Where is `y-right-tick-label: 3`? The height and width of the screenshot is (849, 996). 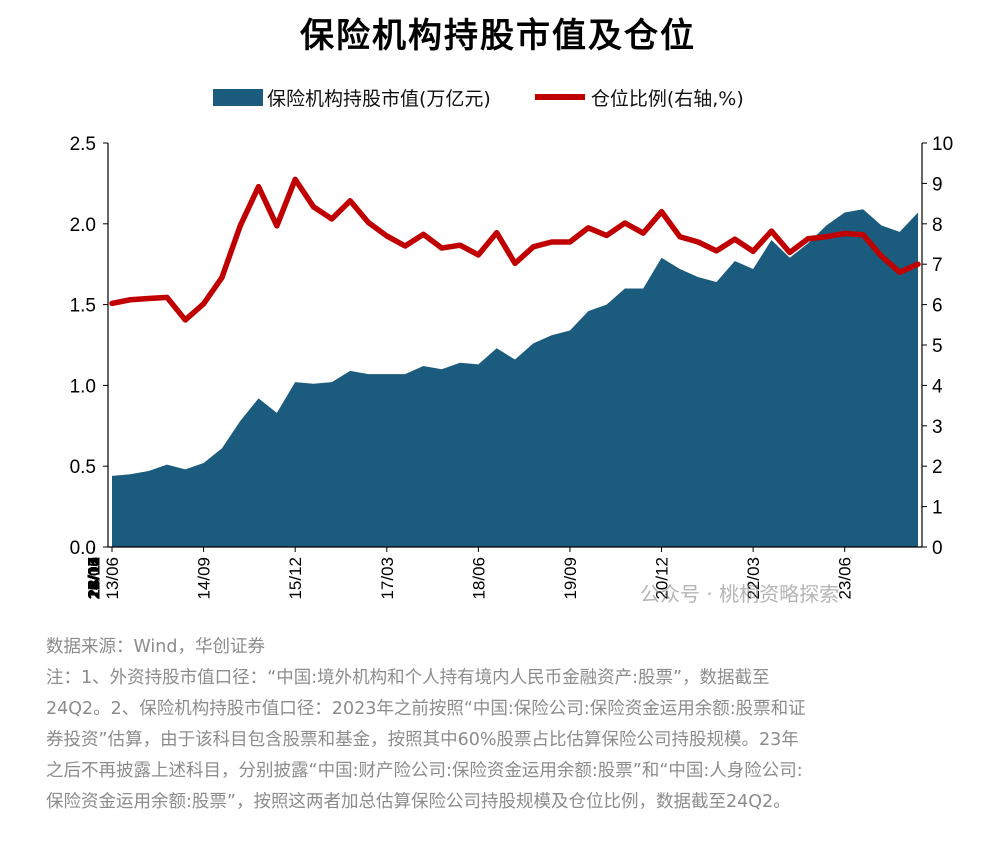
y-right-tick-label: 3 is located at coordinates (937, 427).